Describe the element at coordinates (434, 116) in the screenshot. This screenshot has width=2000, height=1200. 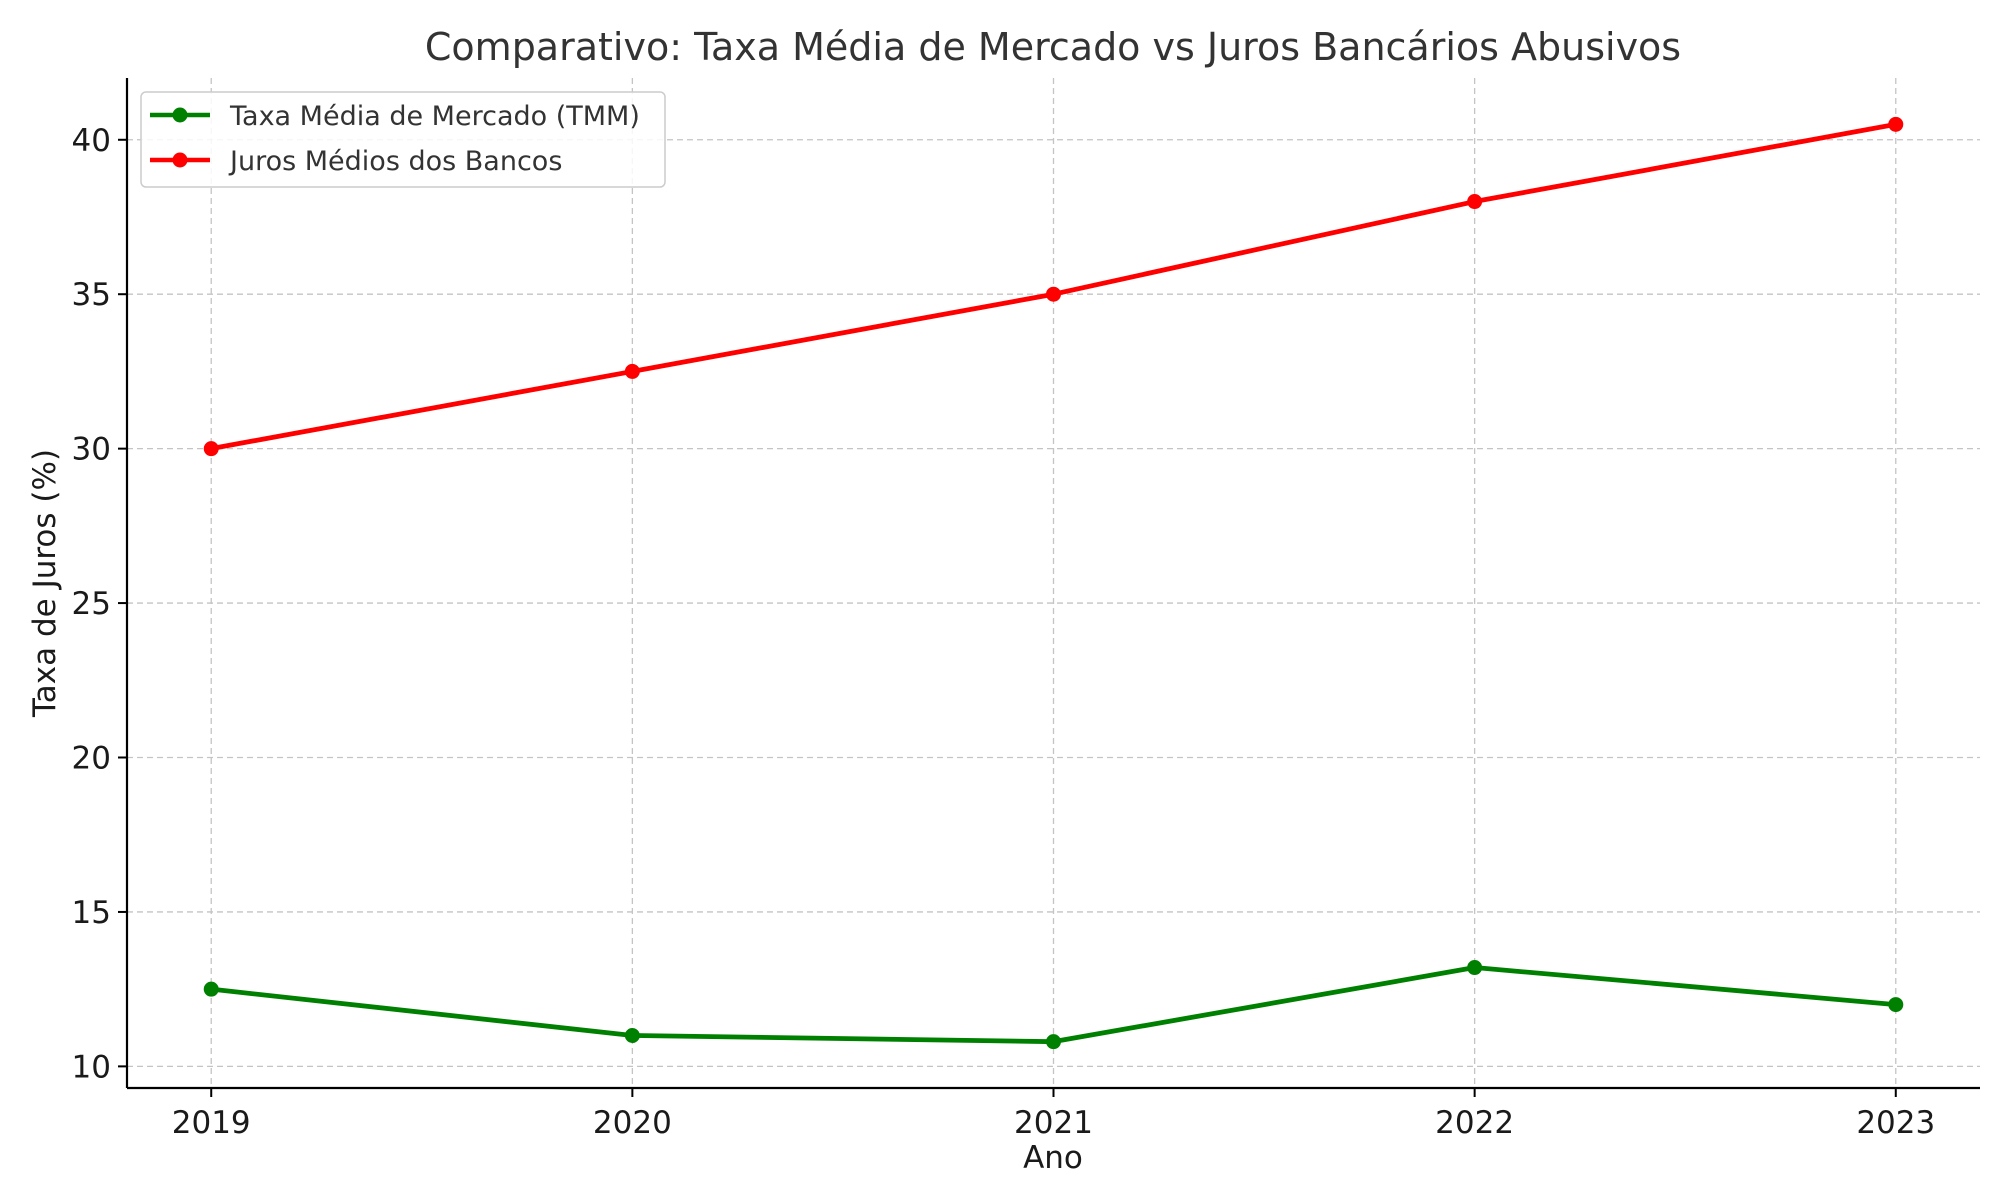
I see `legend-label-tmm: Taxa Média de Mercado (TMM)` at that location.